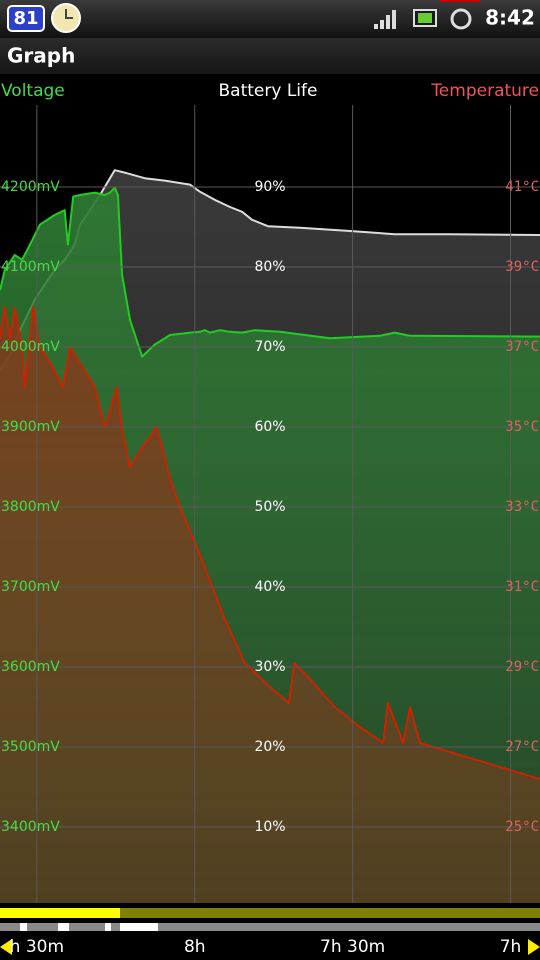  What do you see at coordinates (510, 18) in the screenshot?
I see `status-time: 8:42` at bounding box center [510, 18].